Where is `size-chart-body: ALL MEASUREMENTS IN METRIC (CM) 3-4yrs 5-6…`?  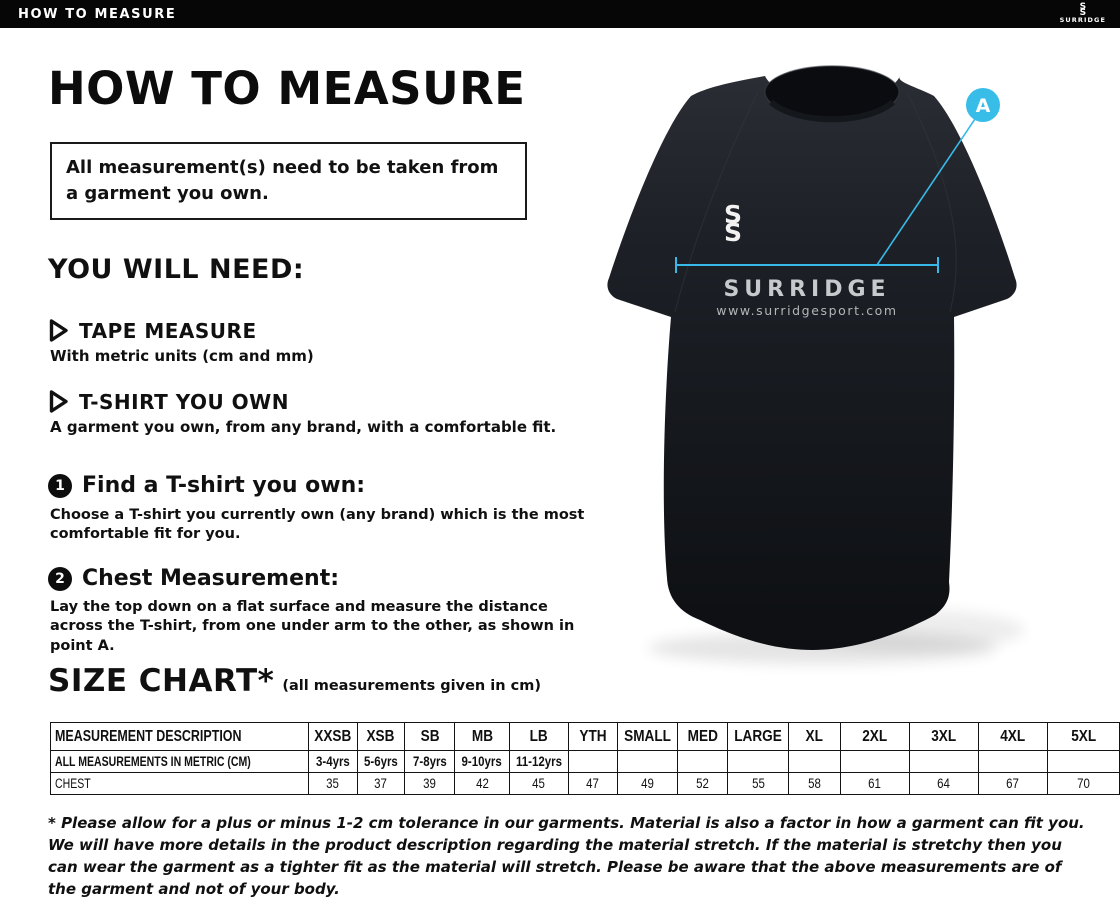
size-chart-body: ALL MEASUREMENTS IN METRIC (CM) 3-4yrs 5-6… is located at coordinates (585, 772).